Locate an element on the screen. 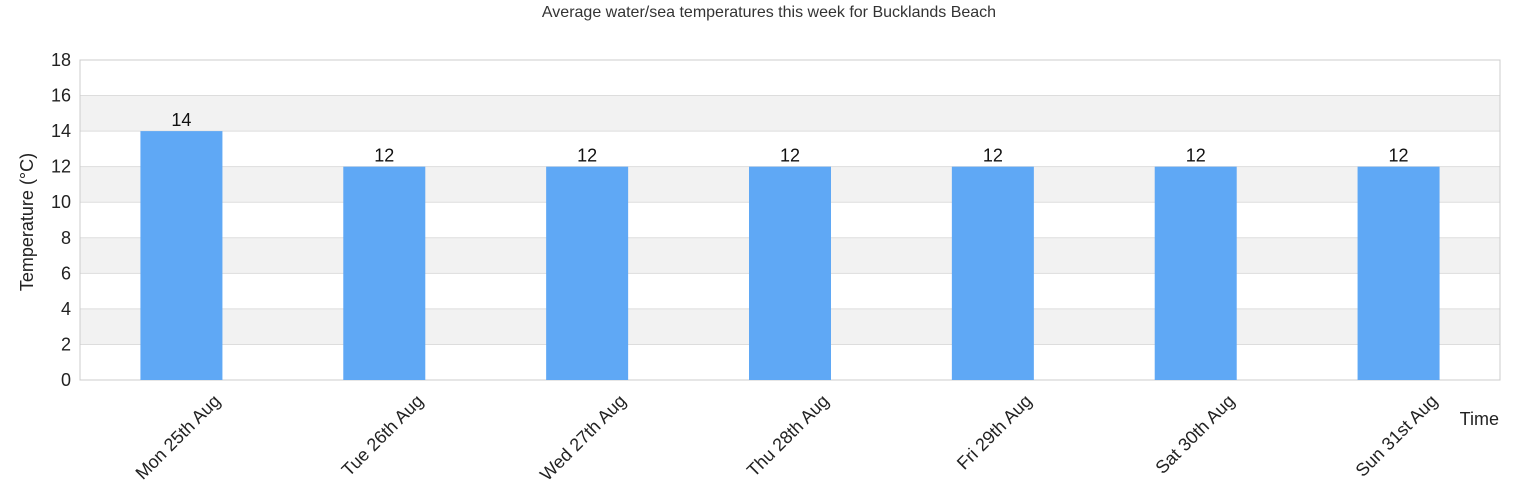  y-tick-label: 2 is located at coordinates (66, 344).